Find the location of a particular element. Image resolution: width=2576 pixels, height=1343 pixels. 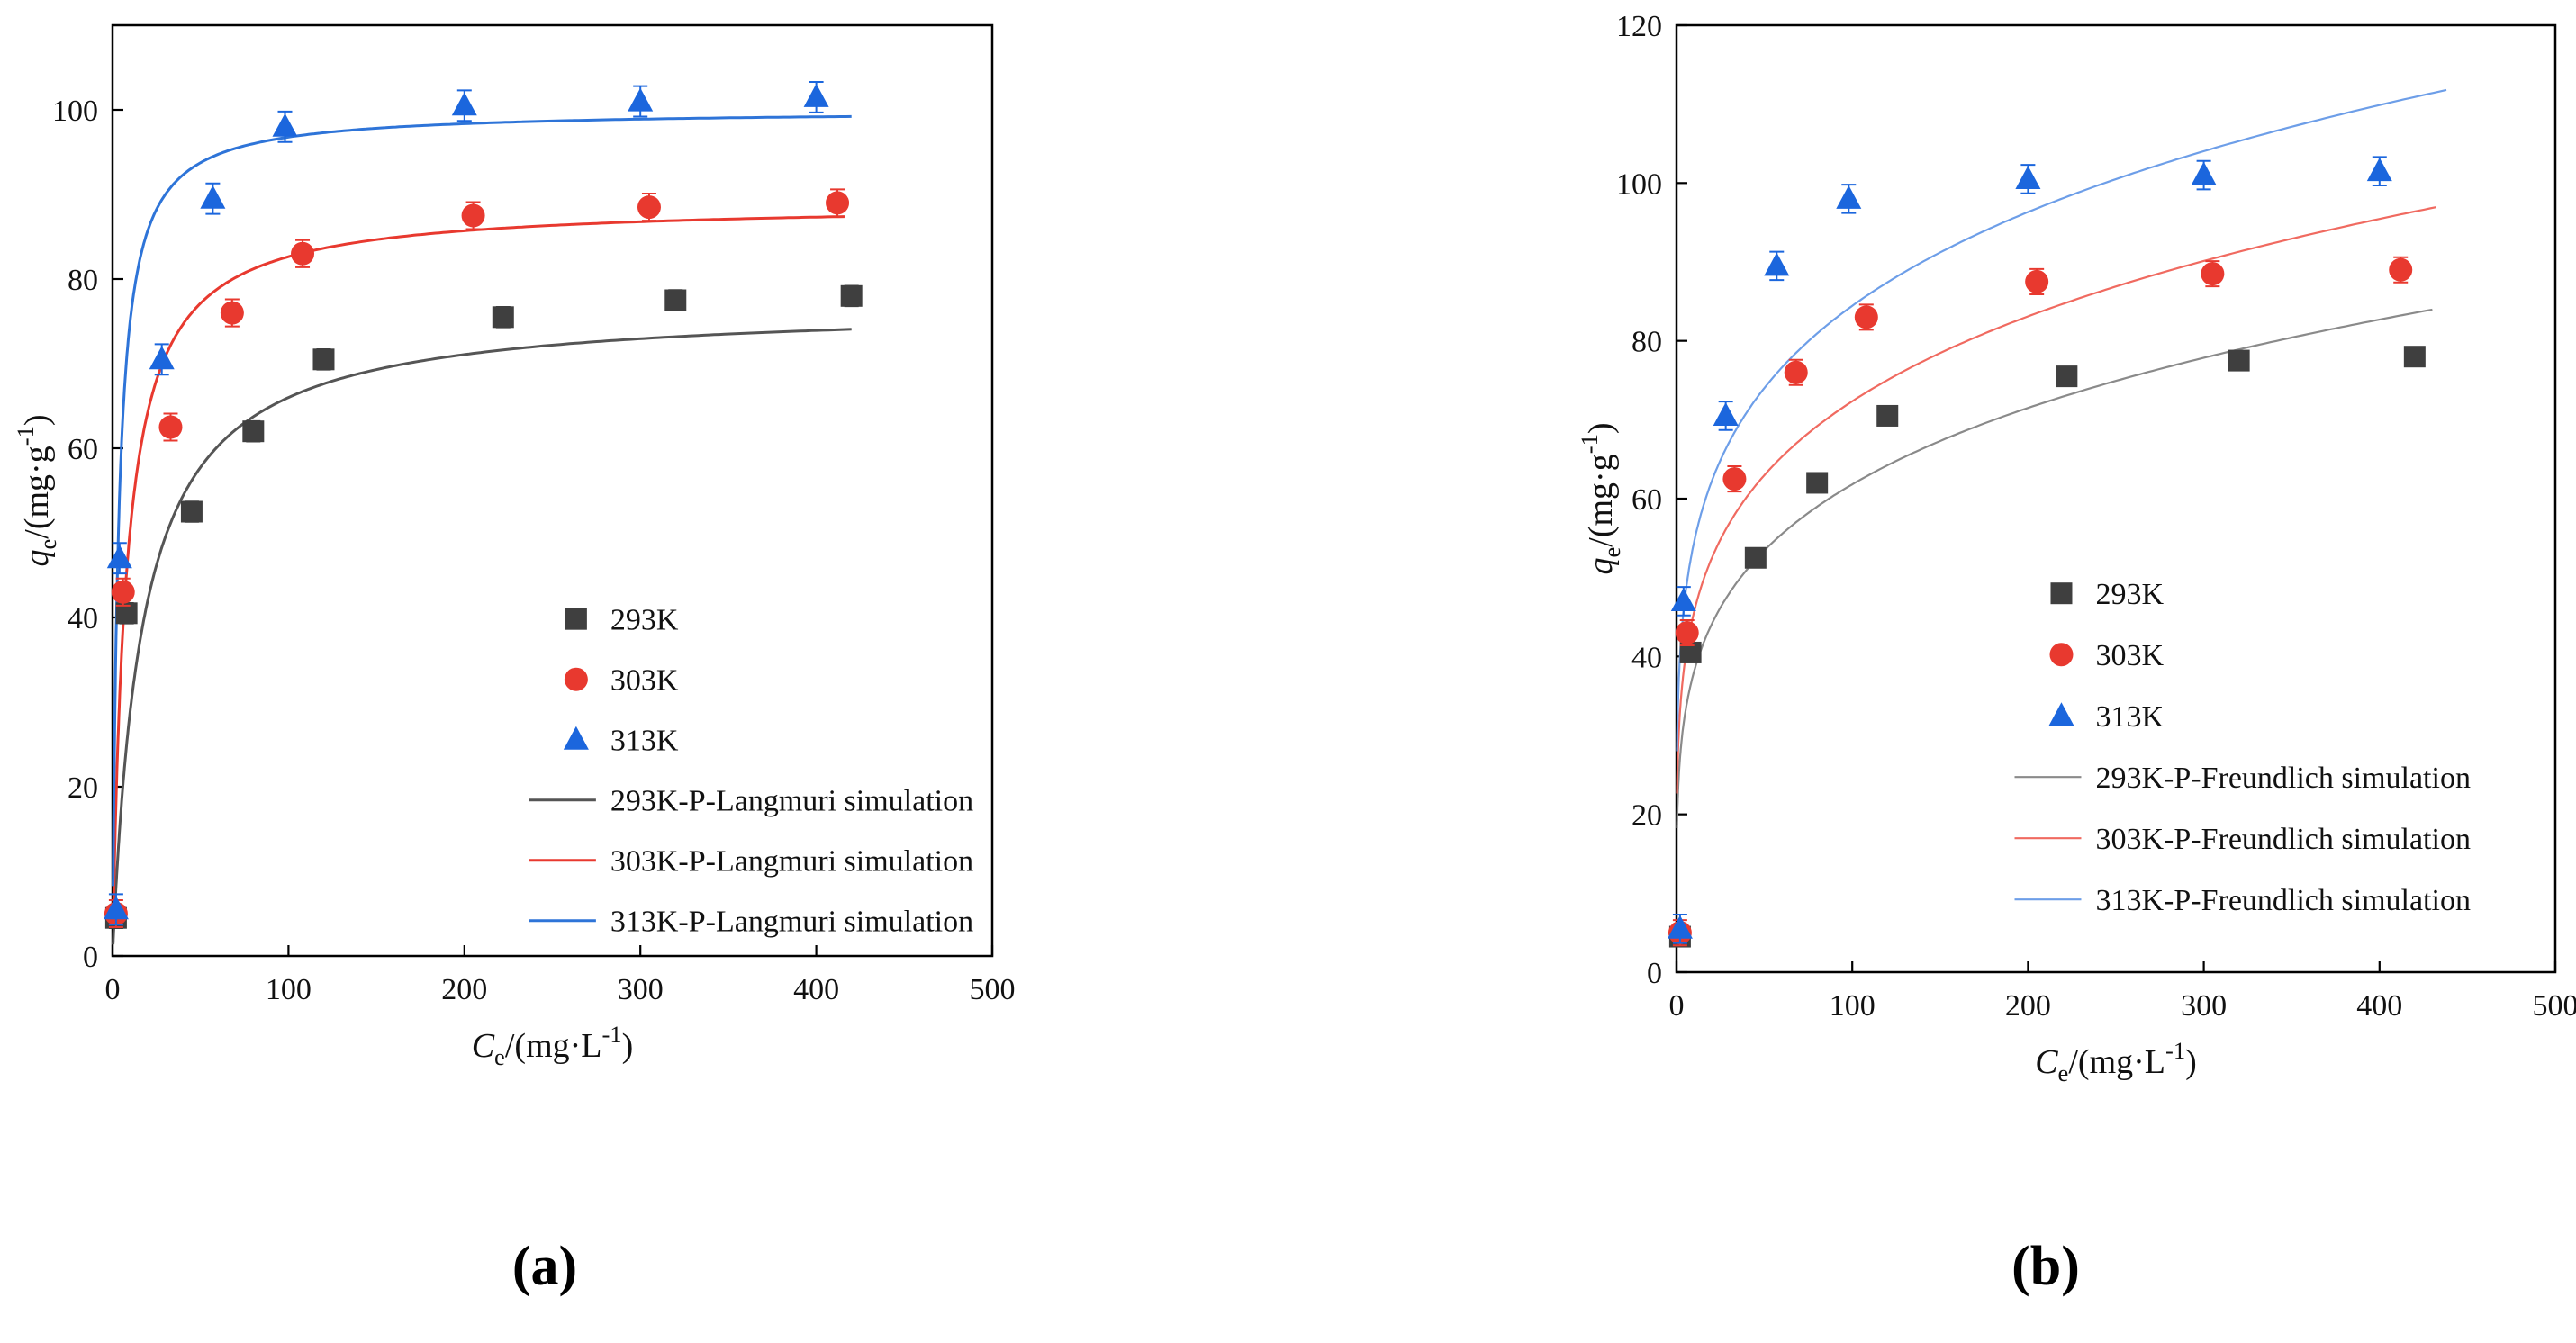

legend-label: 293K-P-Freundlich simulation is located at coordinates (2282, 778).